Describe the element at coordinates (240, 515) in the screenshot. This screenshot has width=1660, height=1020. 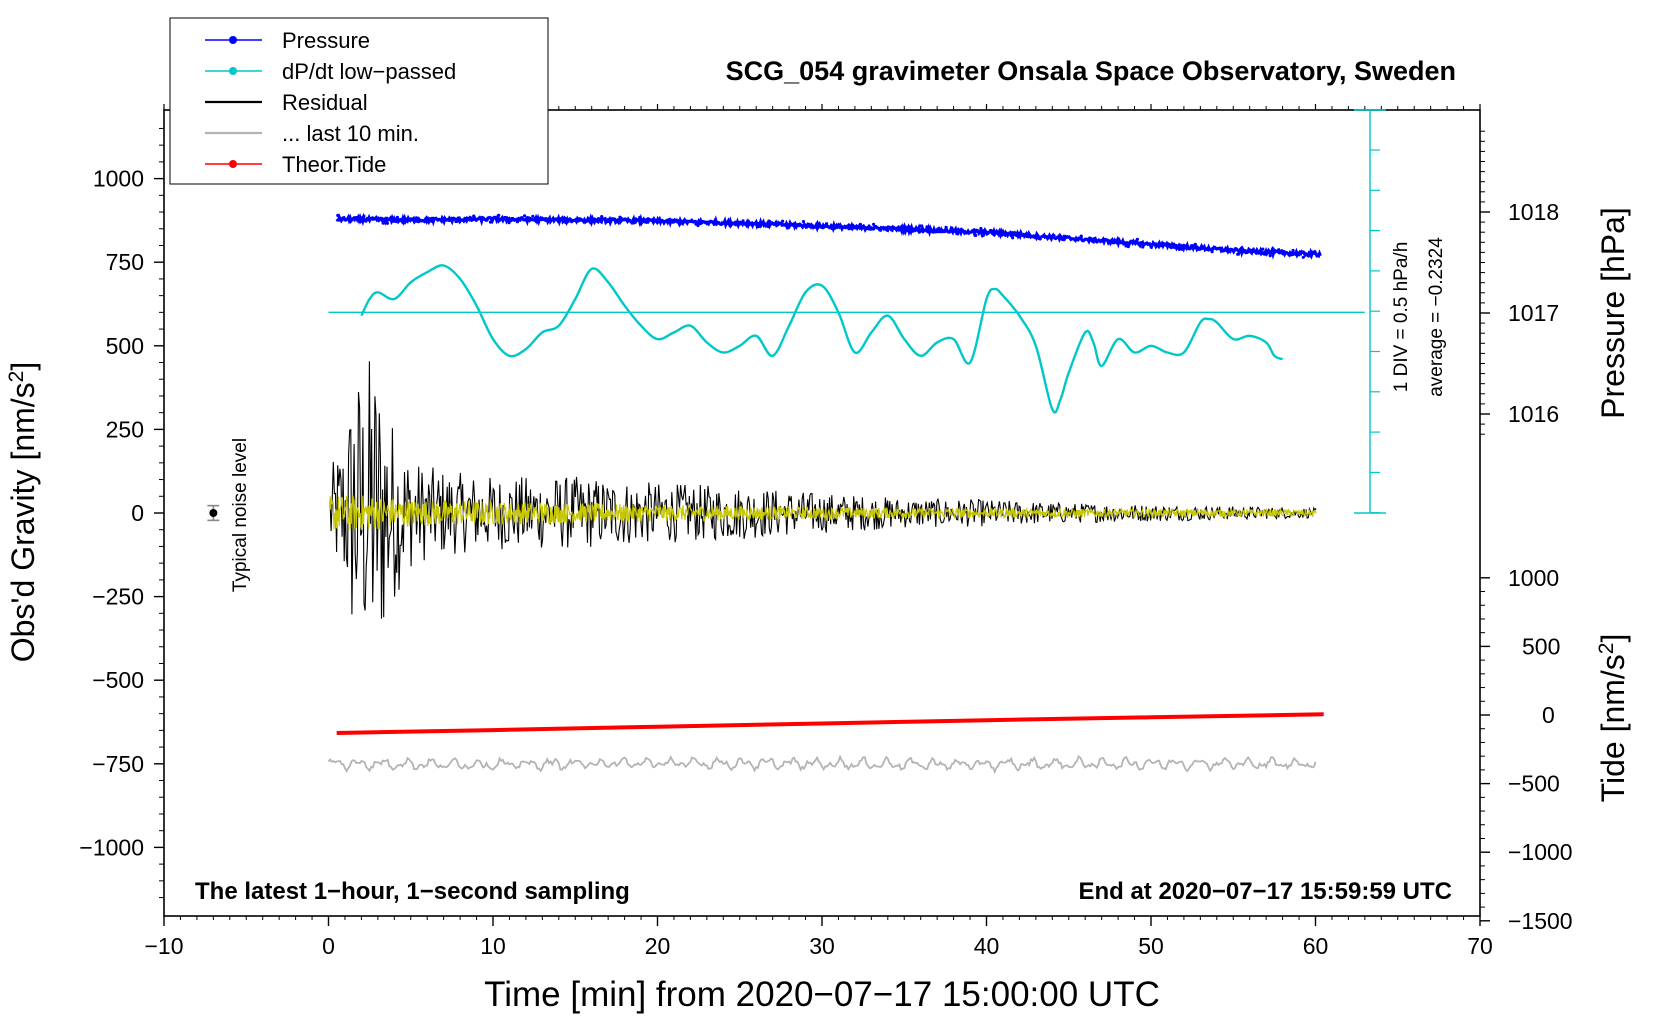
I see `noise-level-label: Typical noise level` at that location.